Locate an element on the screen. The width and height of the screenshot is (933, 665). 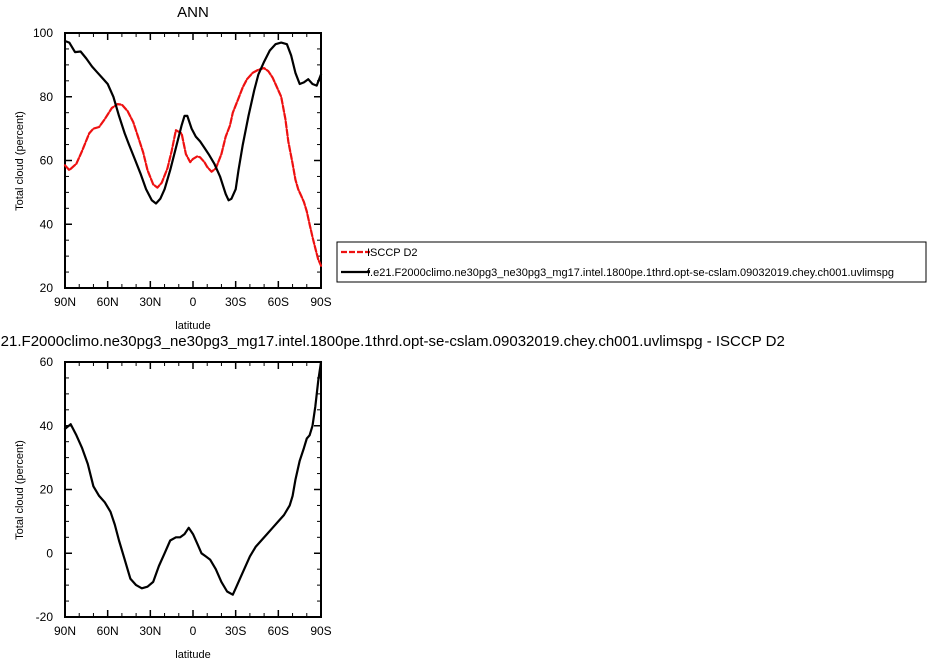
top-x-tick-label: 90N is located at coordinates (65, 302).